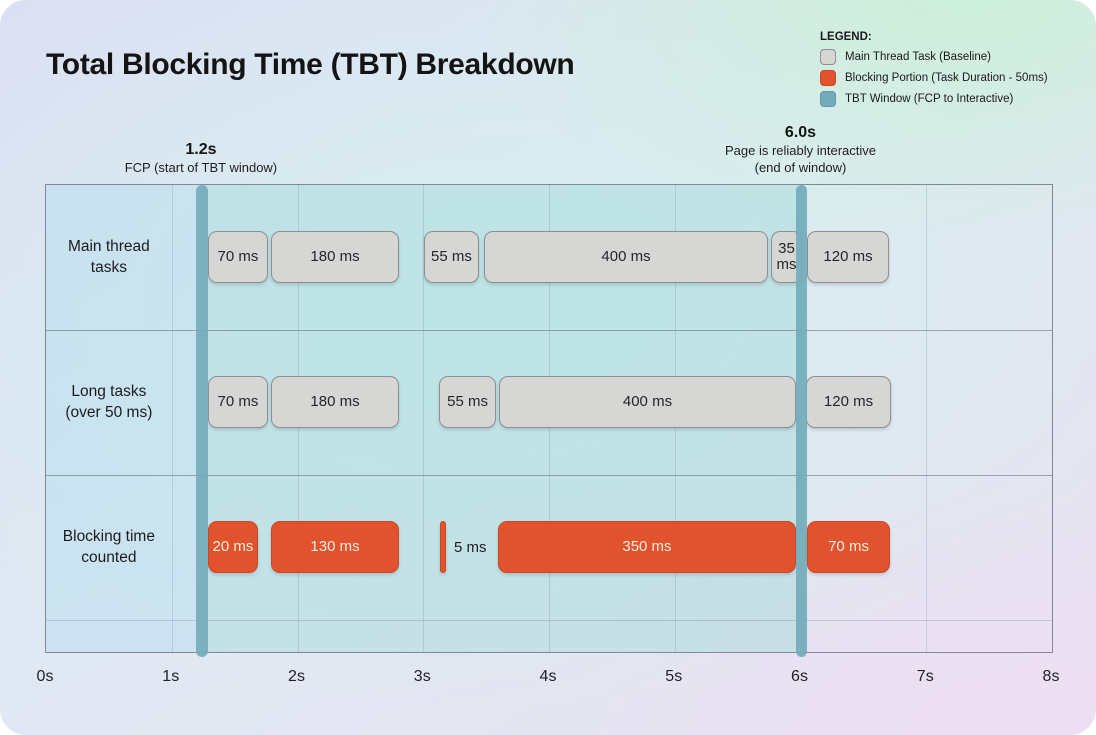 This screenshot has width=1096, height=735. Describe the element at coordinates (800, 168) in the screenshot. I see `interactive-caption-line2: (end of window)` at that location.